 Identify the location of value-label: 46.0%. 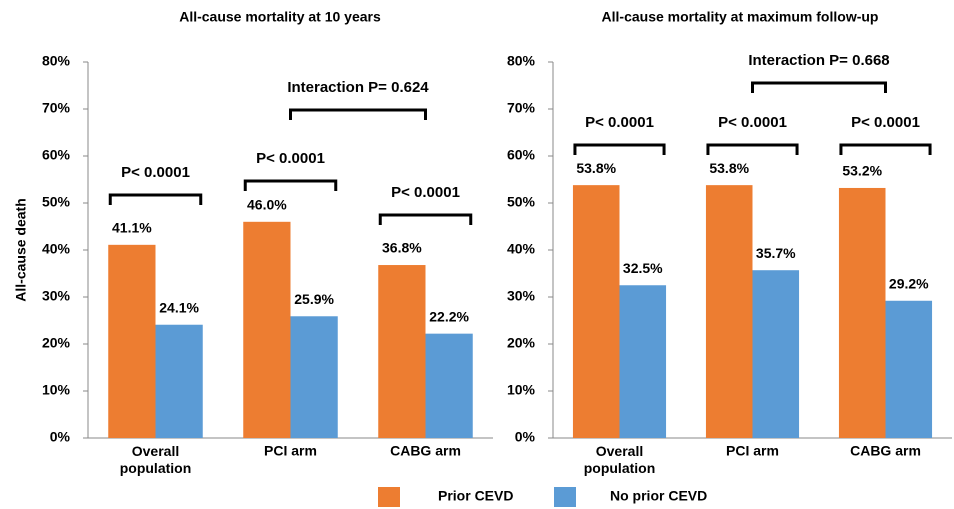
(267, 205).